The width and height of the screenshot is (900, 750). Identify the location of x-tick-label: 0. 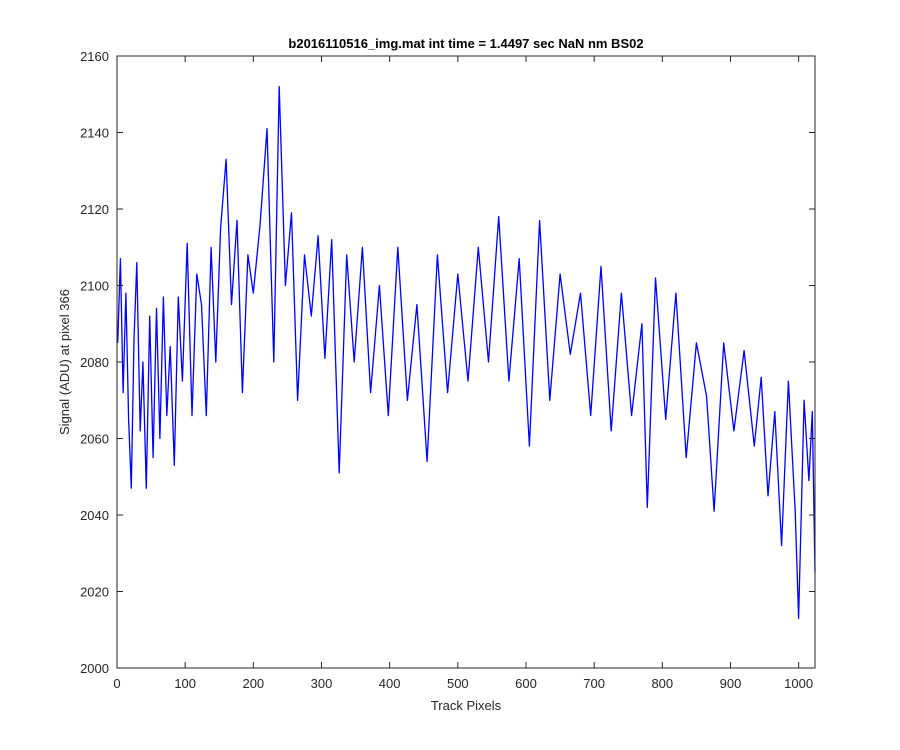
(116, 683).